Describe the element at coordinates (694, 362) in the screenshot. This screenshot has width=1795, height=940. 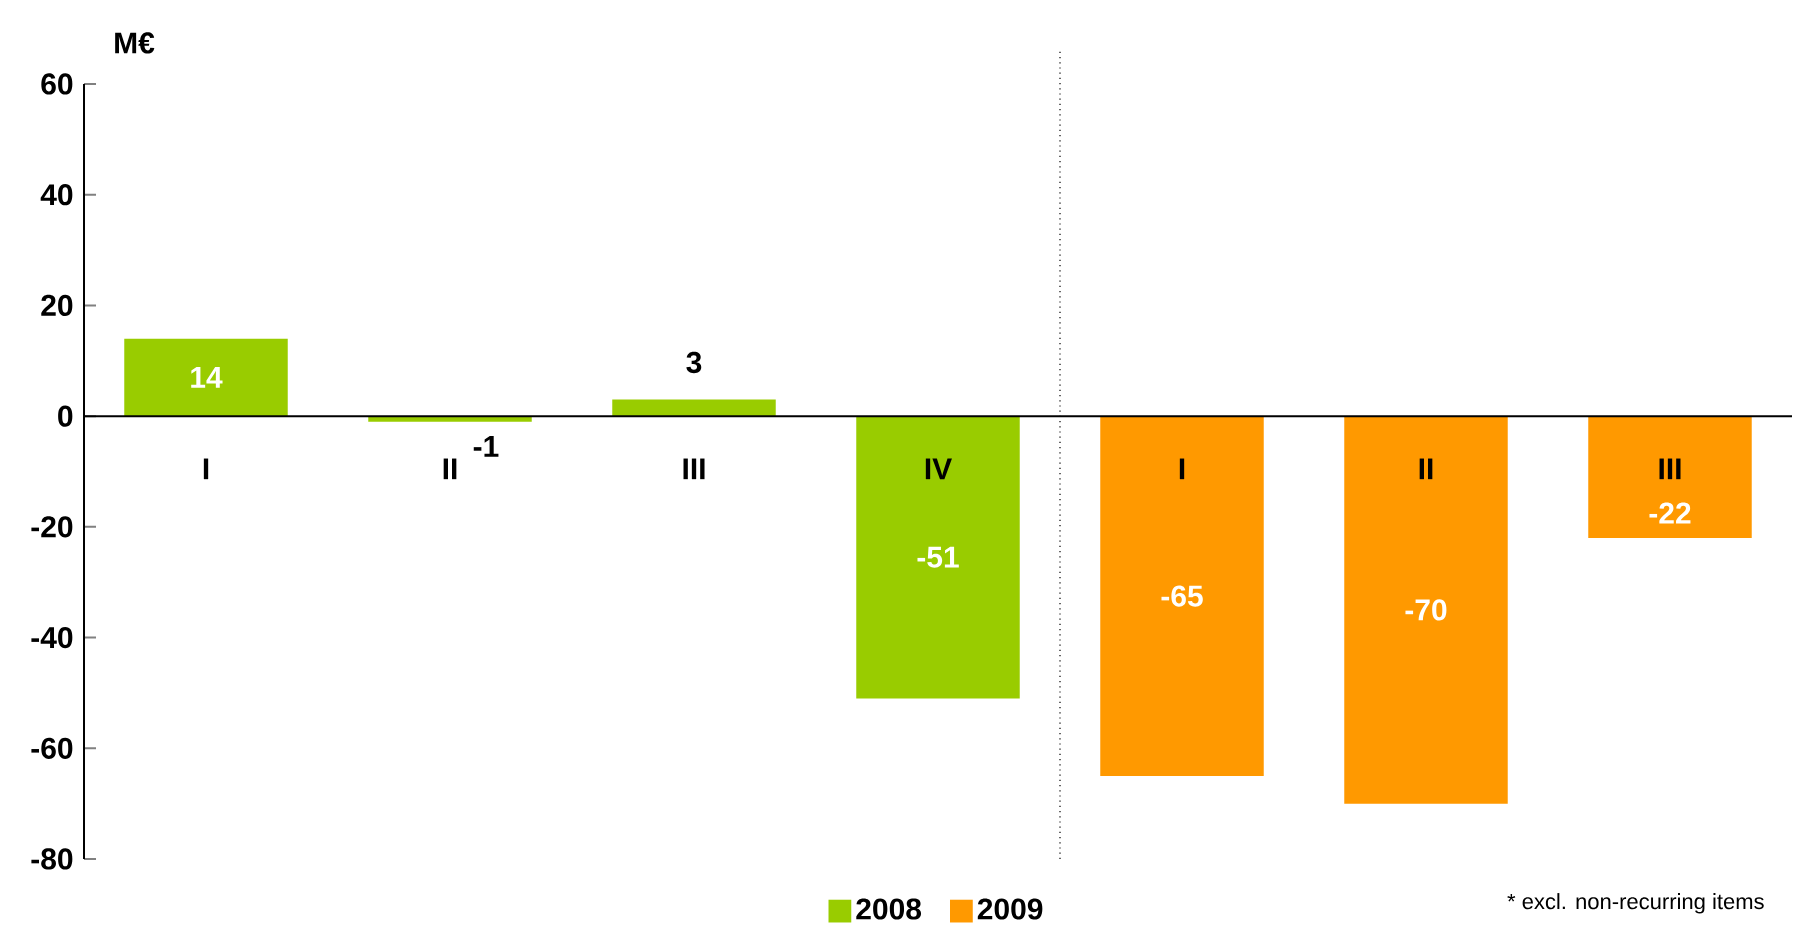
I see `data-label: 3` at that location.